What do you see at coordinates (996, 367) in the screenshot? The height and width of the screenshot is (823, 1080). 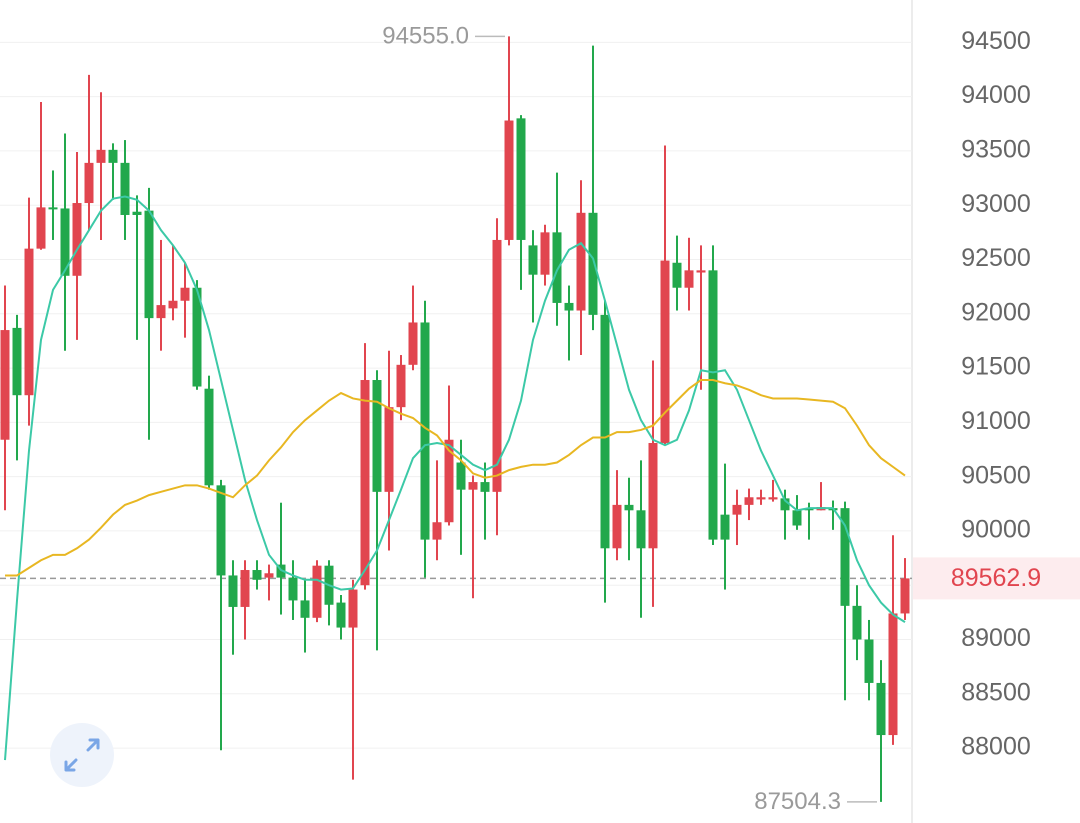 I see `y-tick-label: 91500` at bounding box center [996, 367].